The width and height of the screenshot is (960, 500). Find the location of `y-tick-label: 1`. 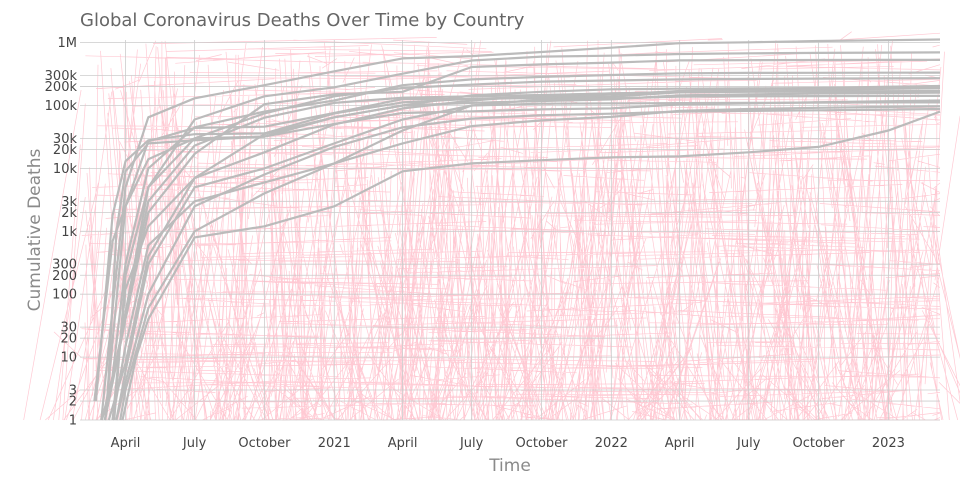

y-tick-label: 1 is located at coordinates (73, 421).